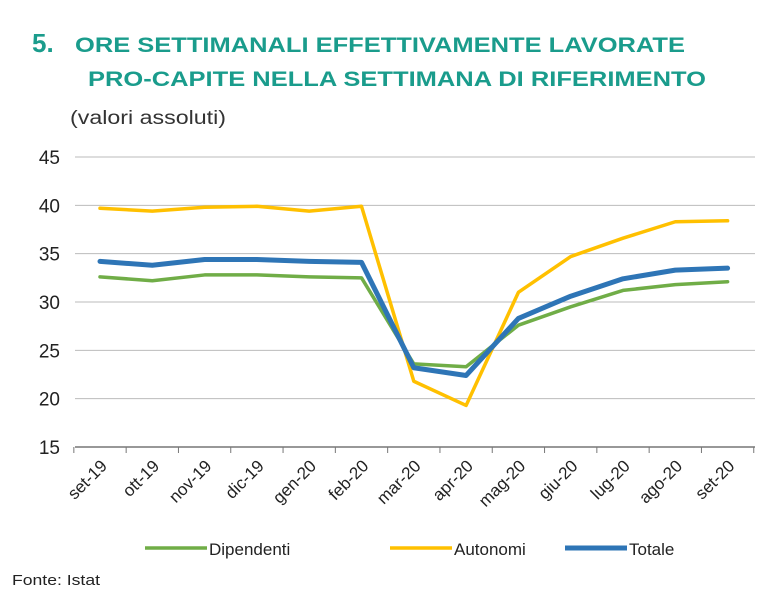  I want to click on y-tick-label: 45, so click(49, 158).